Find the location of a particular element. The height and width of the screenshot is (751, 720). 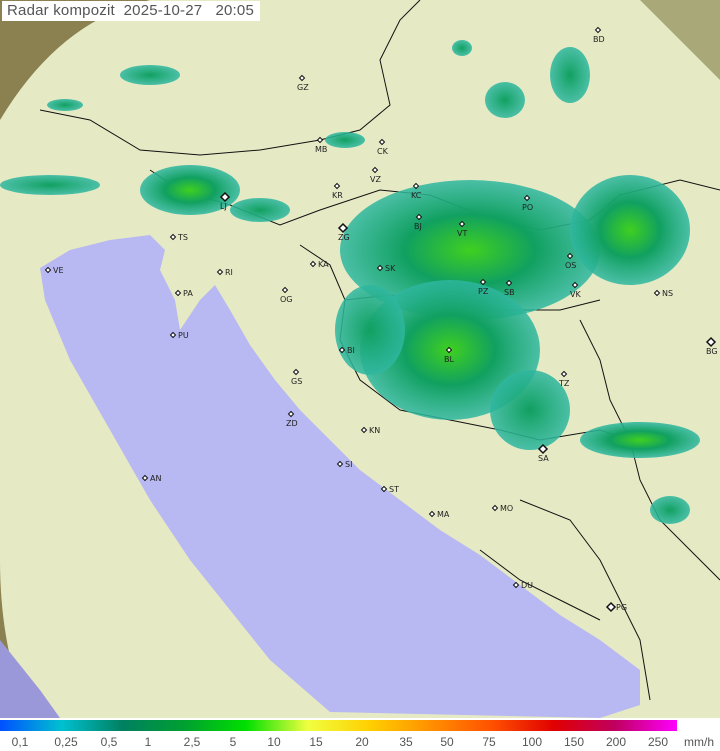

city-os: OS is located at coordinates (570, 261).